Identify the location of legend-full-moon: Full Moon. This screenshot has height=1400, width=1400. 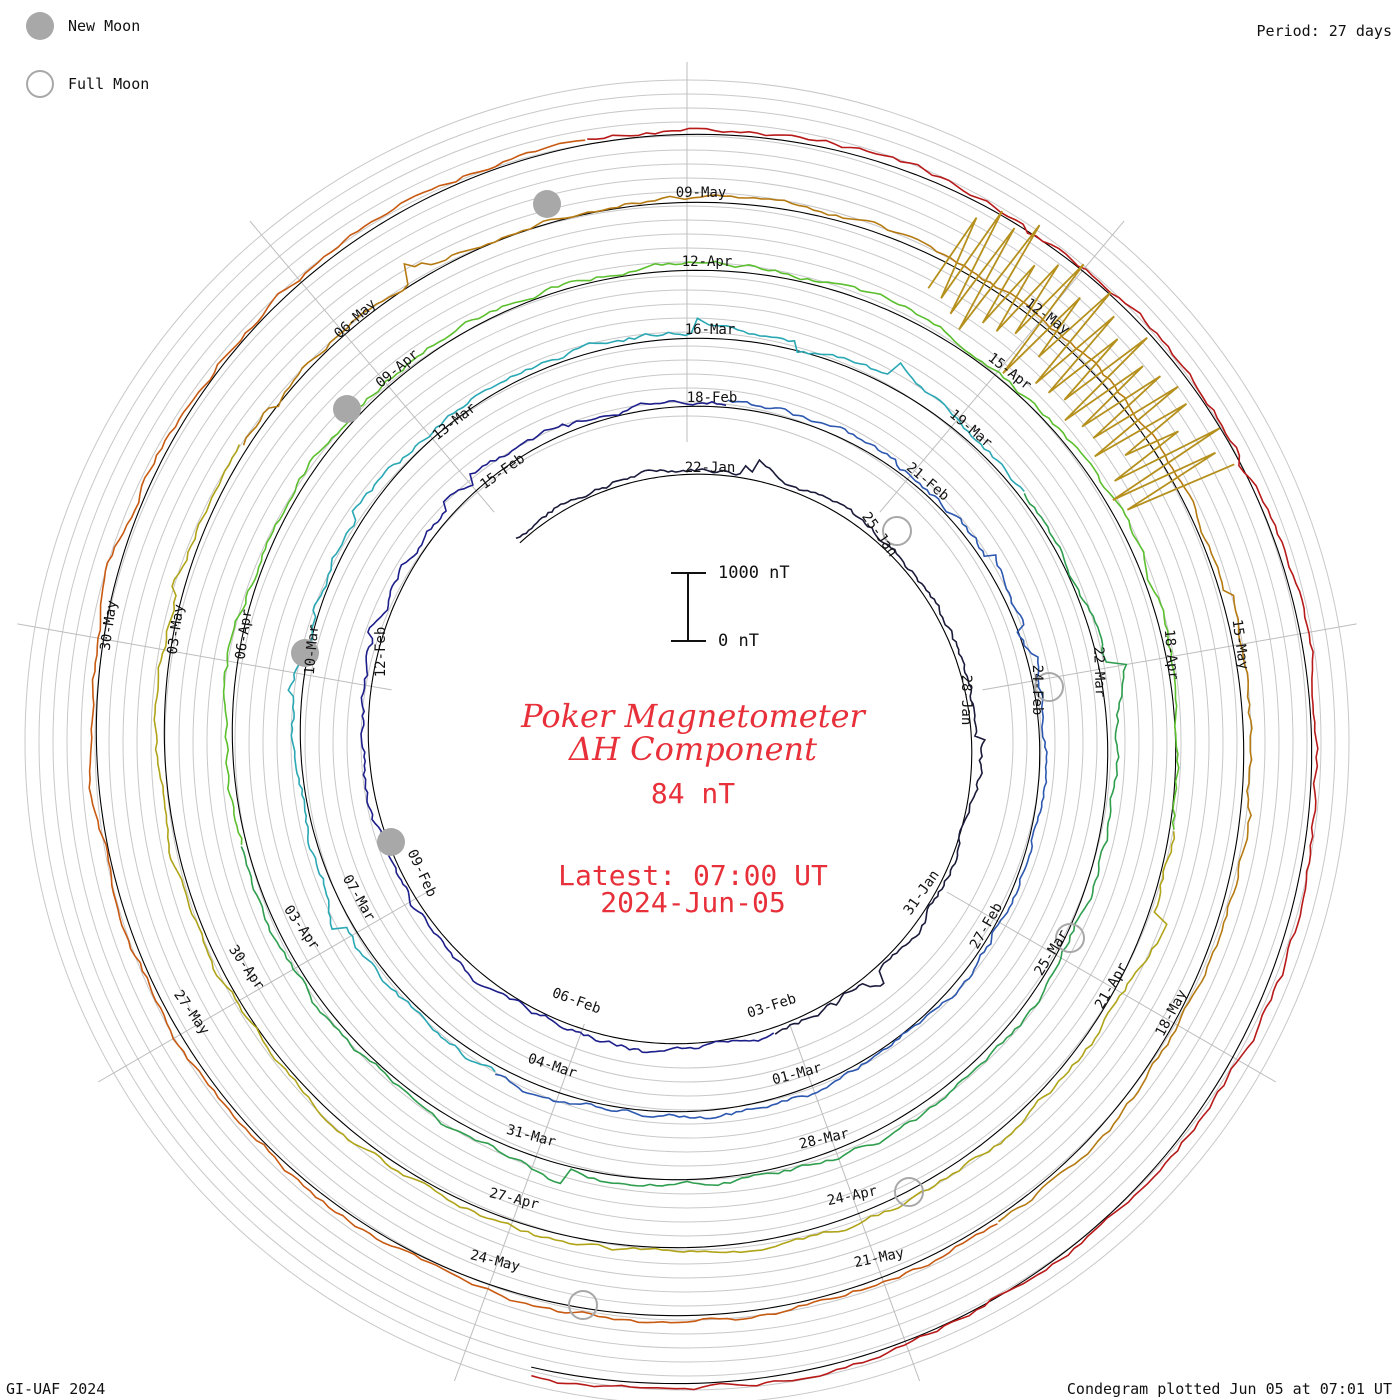
(87, 84).